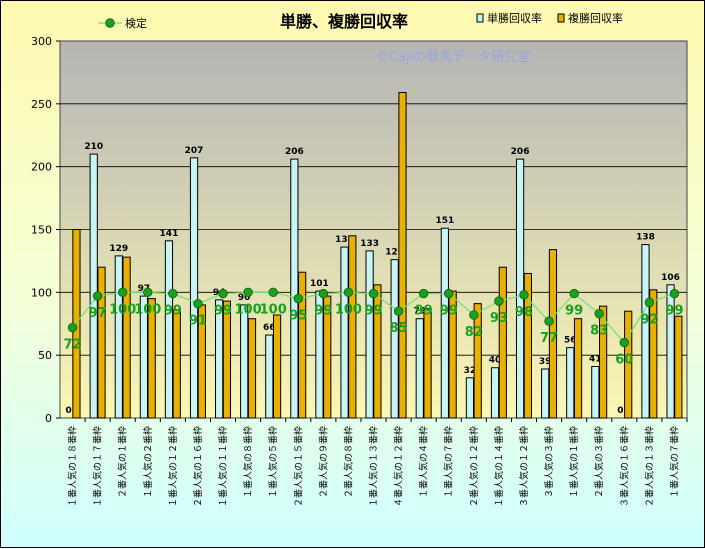 The image size is (705, 549). What do you see at coordinates (144, 289) in the screenshot?
I see `bar-label-tansho: 97` at bounding box center [144, 289].